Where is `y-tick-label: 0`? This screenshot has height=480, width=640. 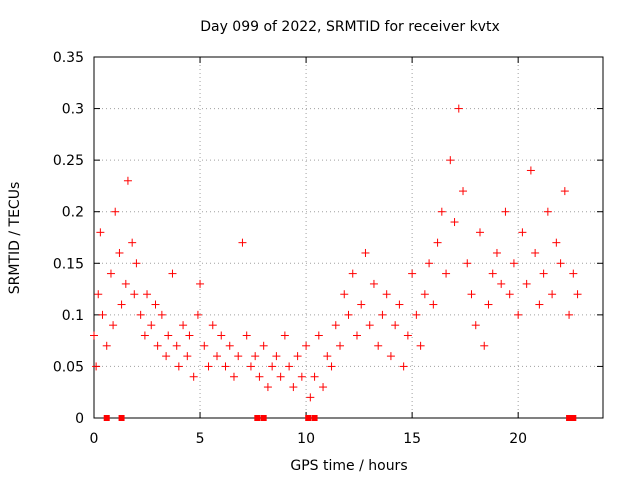
y-tick-label: 0 is located at coordinates (79, 419).